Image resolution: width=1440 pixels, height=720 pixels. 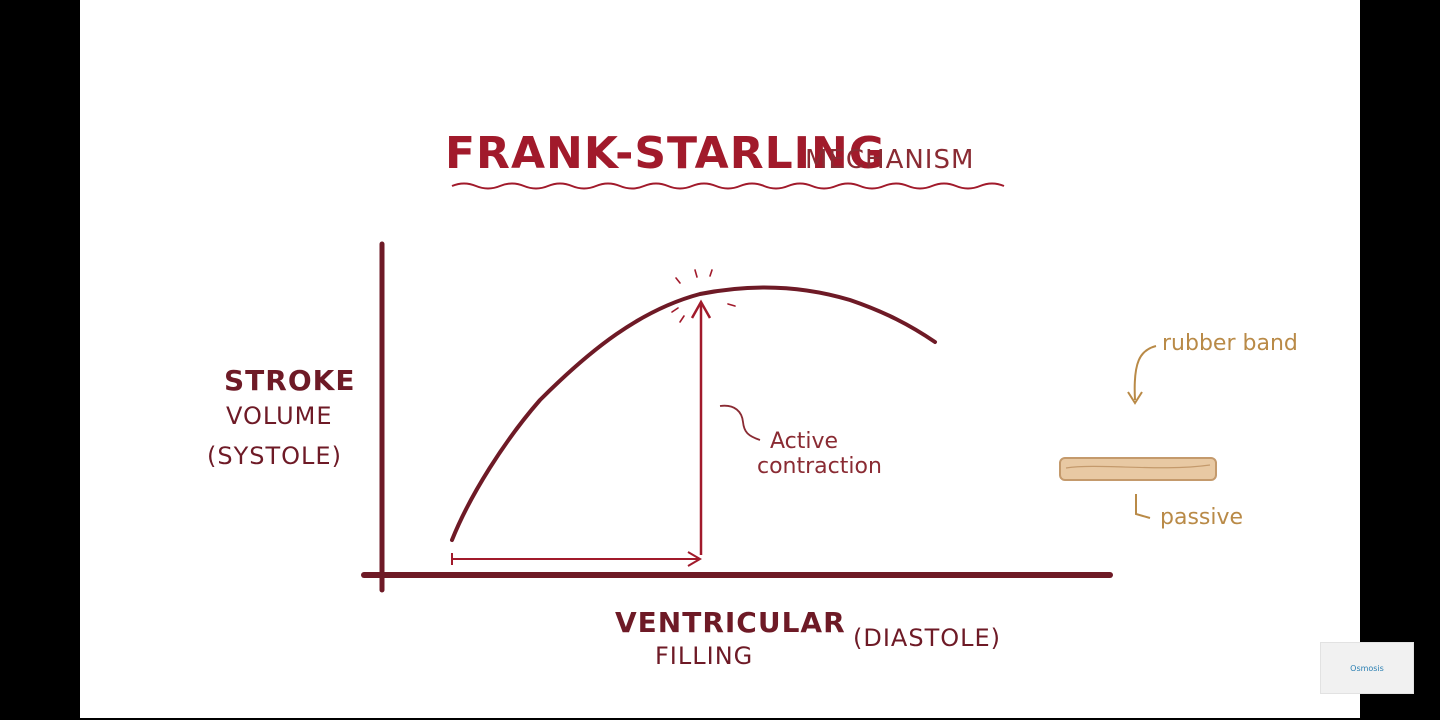 What do you see at coordinates (704, 656) in the screenshot?
I see `x-axis-label-line2: FILLING` at bounding box center [704, 656].